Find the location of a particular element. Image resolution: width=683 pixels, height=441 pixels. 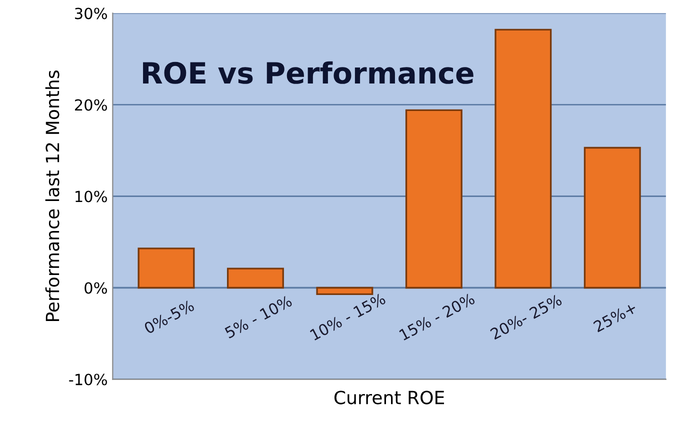

y-axis-title: Performance last 12 Months is located at coordinates (52, 196).